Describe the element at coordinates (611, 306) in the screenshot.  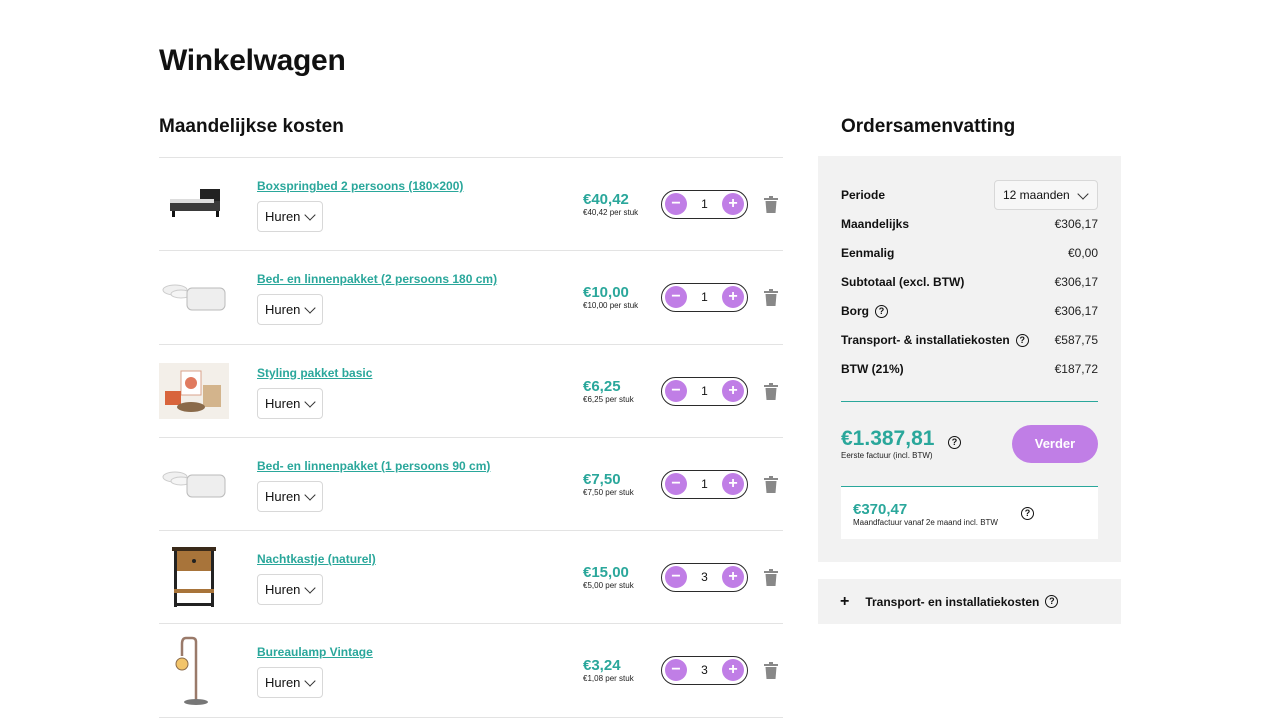
I see `item-unit-price: €10,00 per stuk` at that location.